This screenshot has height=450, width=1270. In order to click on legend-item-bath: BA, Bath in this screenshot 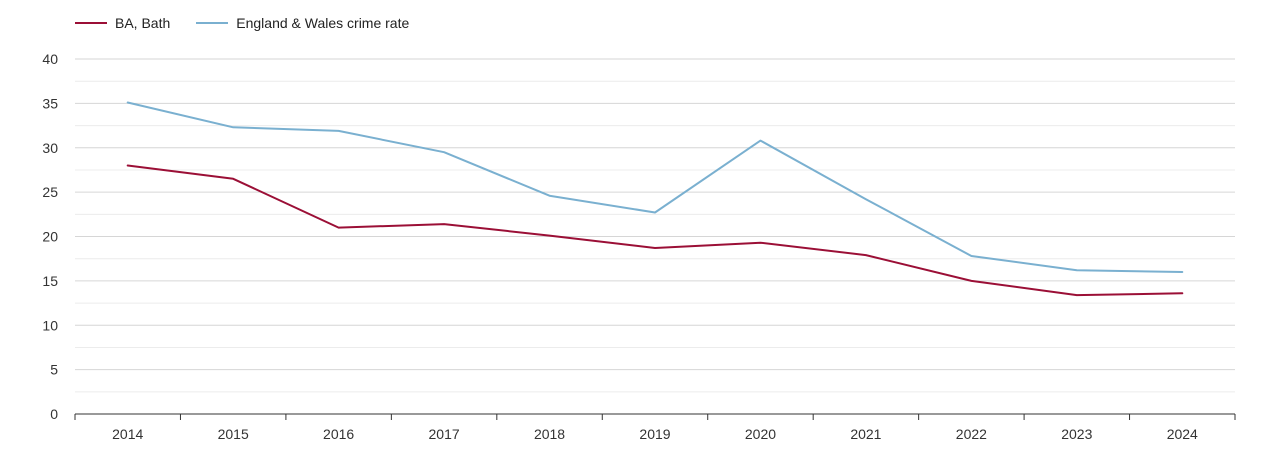, I will do `click(122, 23)`.